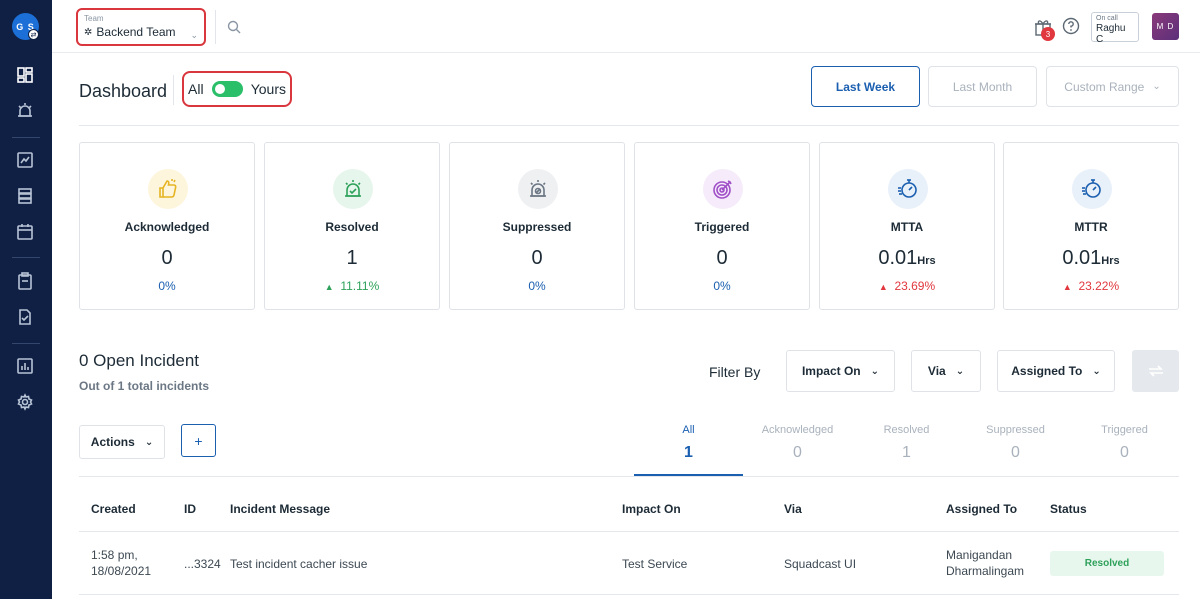  I want to click on stat-card-mtta: MTTA 0.01Hrs ▲ 23.69%, so click(907, 226).